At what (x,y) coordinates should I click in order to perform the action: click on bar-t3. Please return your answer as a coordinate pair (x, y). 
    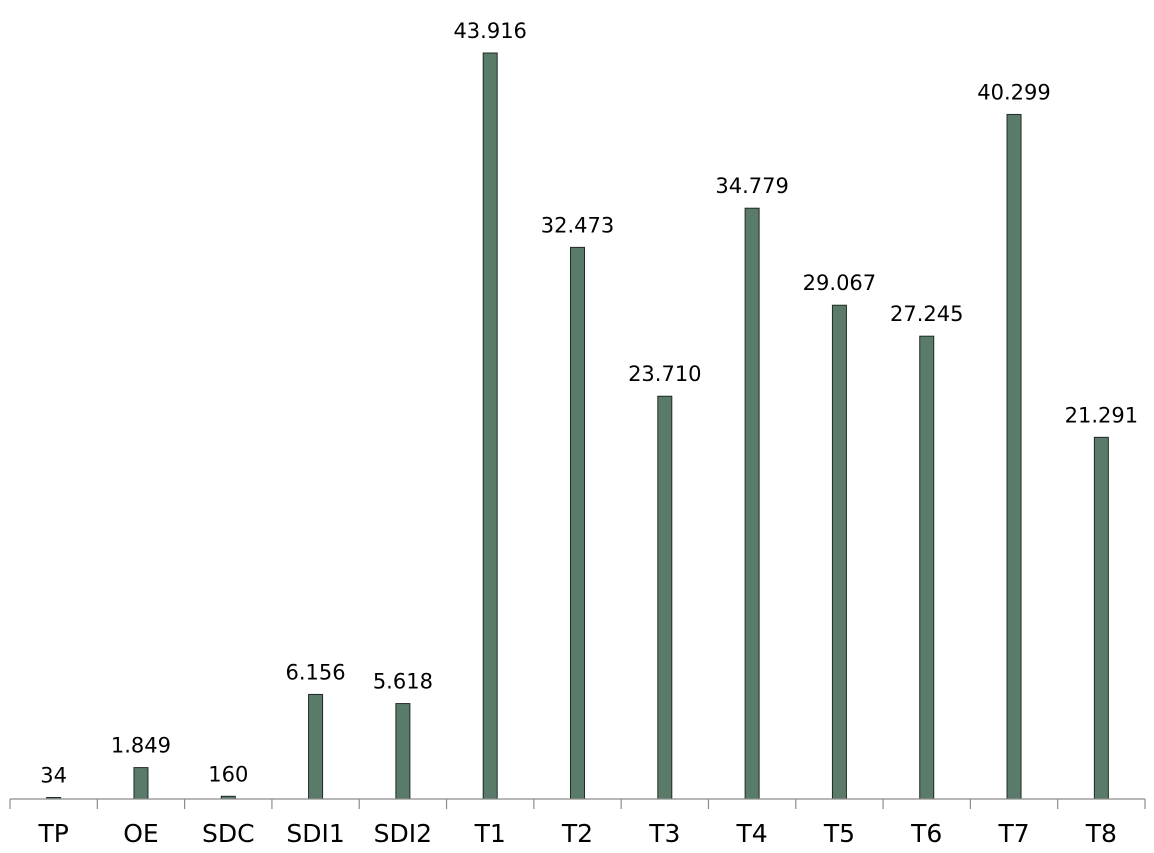
    Looking at the image, I should click on (665, 597).